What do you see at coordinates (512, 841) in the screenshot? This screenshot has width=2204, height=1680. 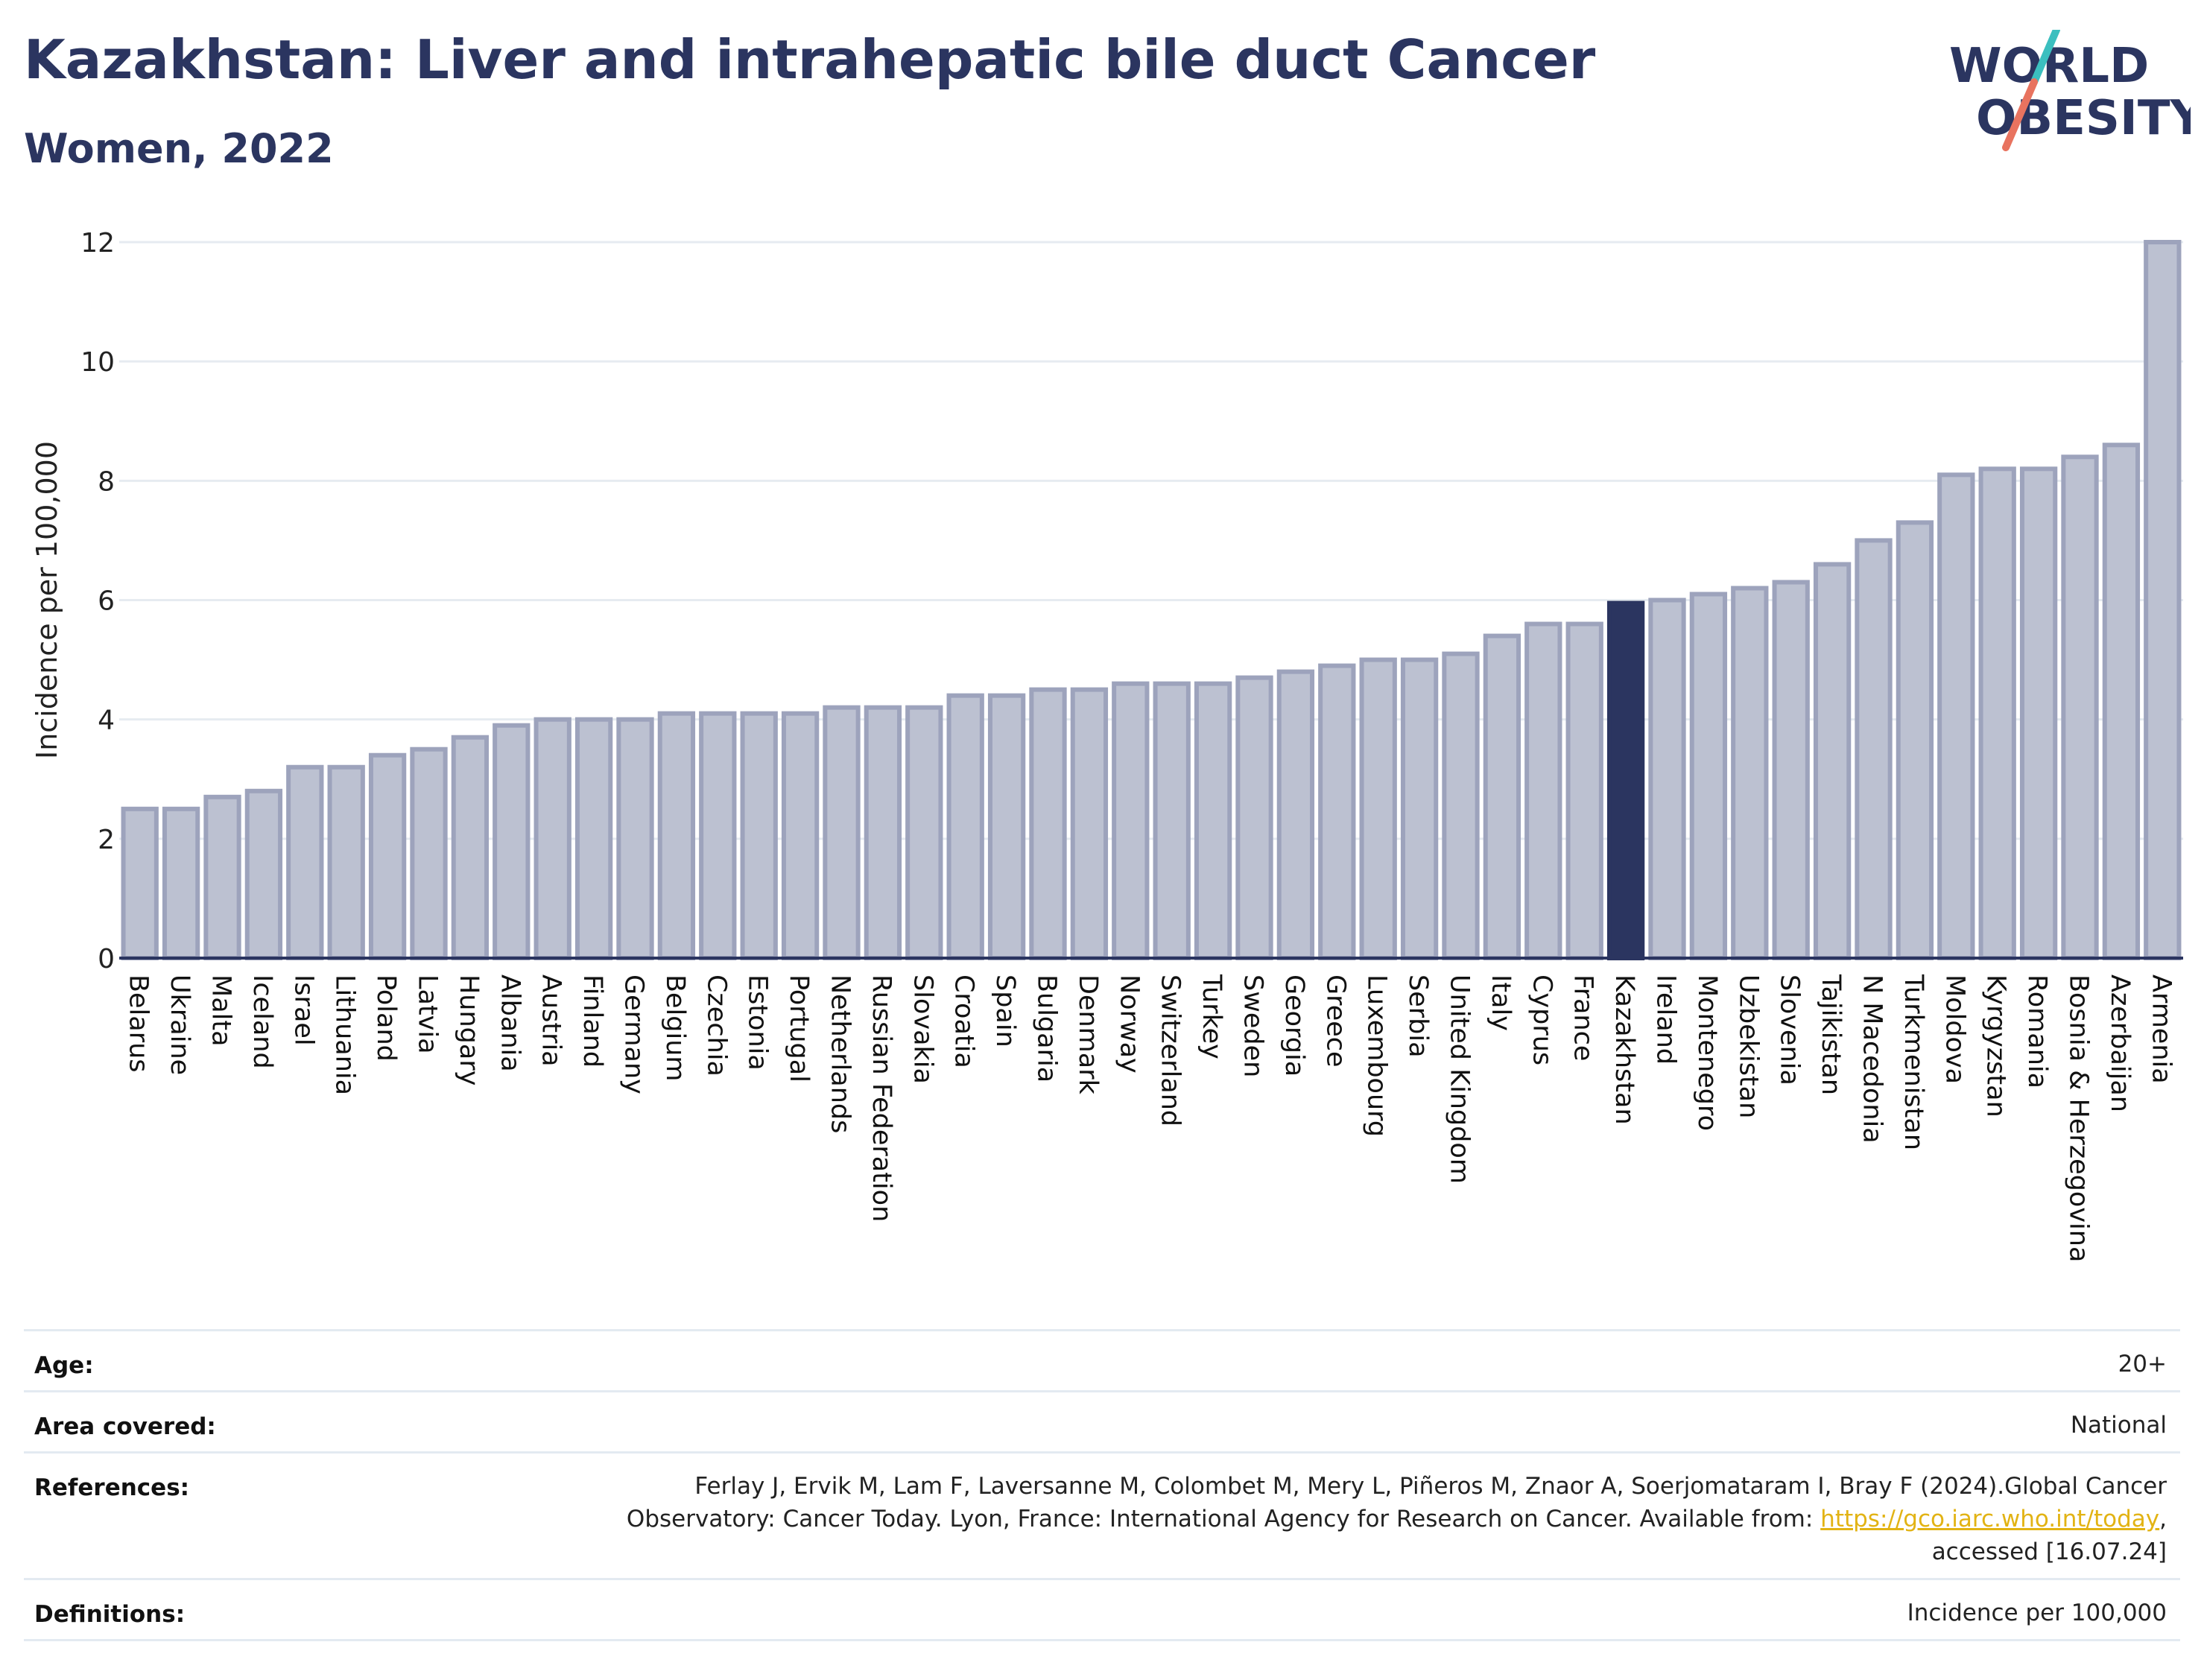 I see `bar-albania` at bounding box center [512, 841].